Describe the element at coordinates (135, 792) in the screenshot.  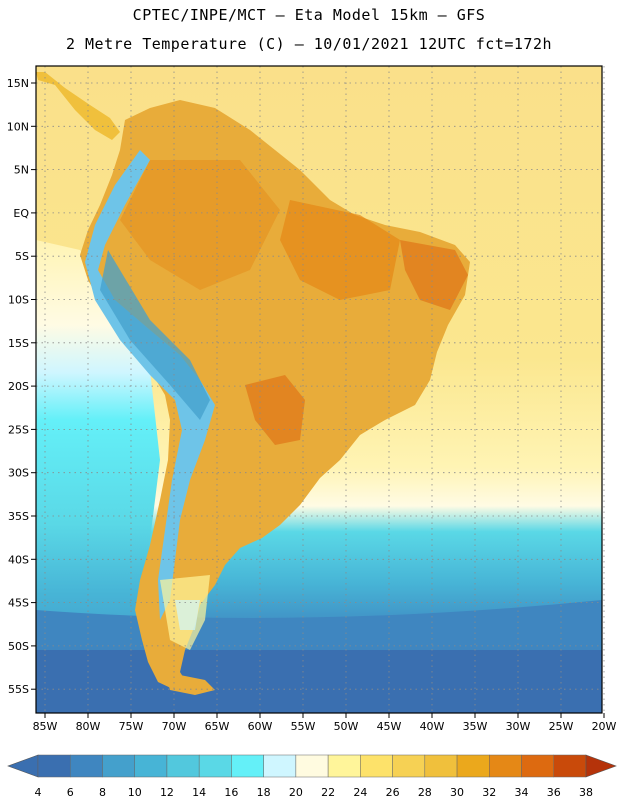
I see `colorbar-tick-label: 10` at that location.